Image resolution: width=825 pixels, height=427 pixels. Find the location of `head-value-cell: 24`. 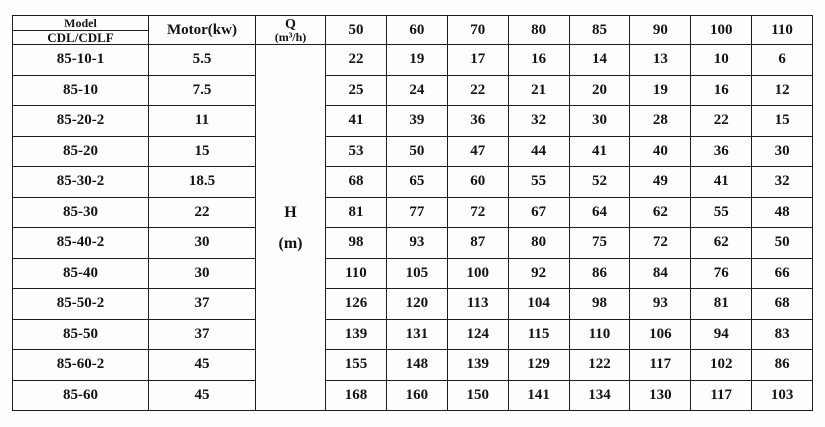

head-value-cell: 24 is located at coordinates (416, 90).